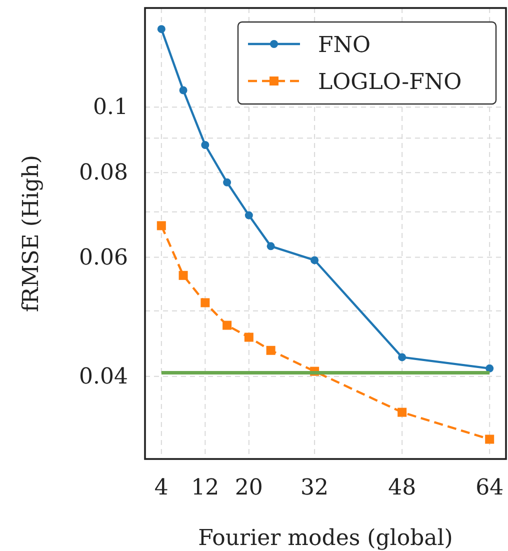  Describe the element at coordinates (31, 233) in the screenshot. I see `y-axis-title: fRMSE (High)` at that location.